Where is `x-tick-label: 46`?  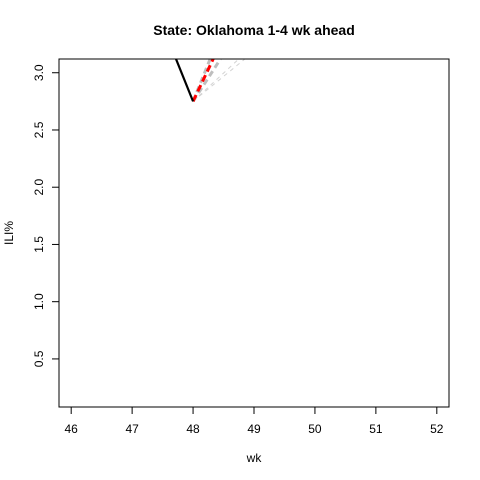 x-tick-label: 46 is located at coordinates (72, 429).